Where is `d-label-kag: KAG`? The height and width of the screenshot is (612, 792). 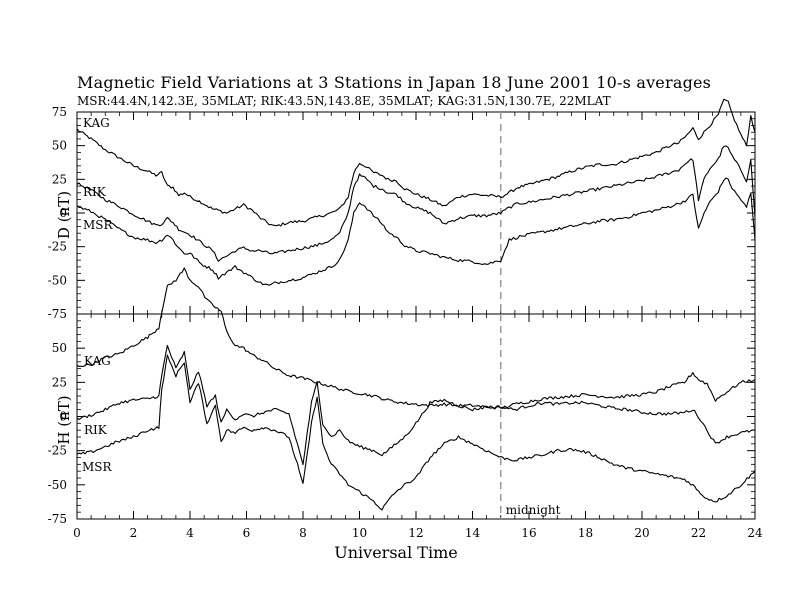 d-label-kag: KAG is located at coordinates (96, 123).